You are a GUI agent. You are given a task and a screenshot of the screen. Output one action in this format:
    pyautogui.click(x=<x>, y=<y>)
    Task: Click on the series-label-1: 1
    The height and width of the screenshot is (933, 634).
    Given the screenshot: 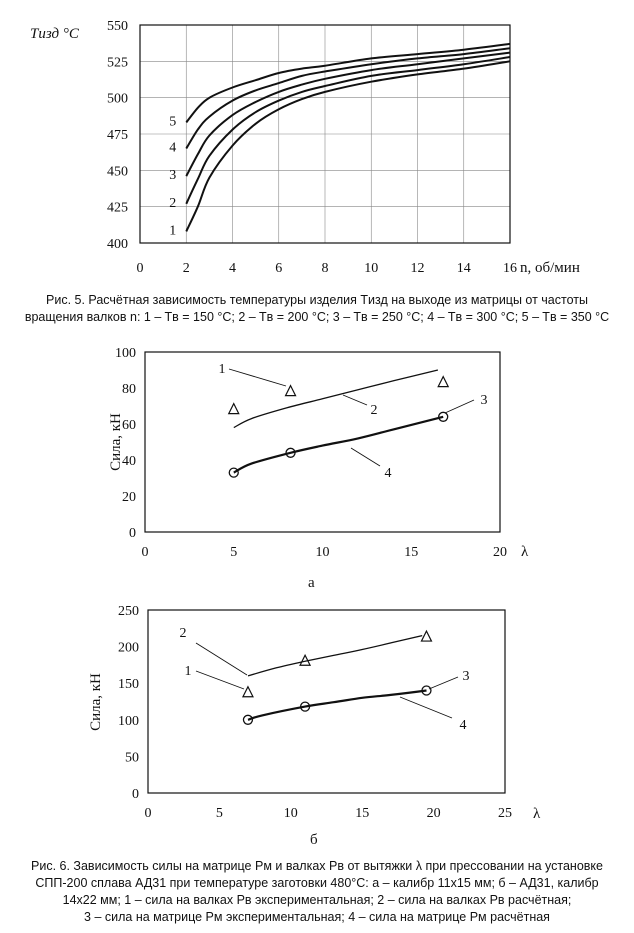 What is the action you would take?
    pyautogui.click(x=172, y=230)
    